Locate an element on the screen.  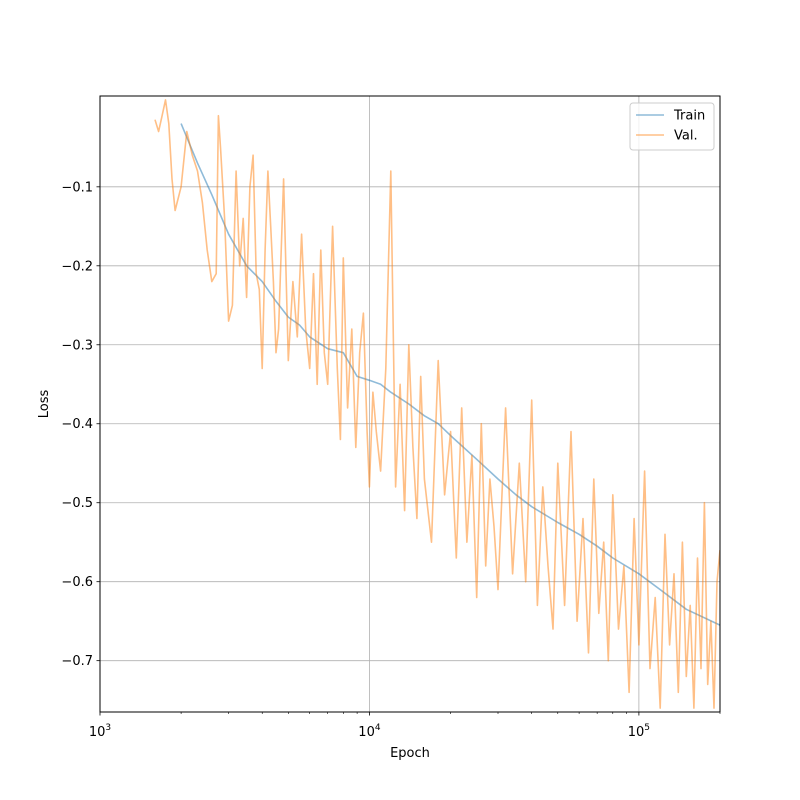
legend-label: Val. is located at coordinates (686, 136).